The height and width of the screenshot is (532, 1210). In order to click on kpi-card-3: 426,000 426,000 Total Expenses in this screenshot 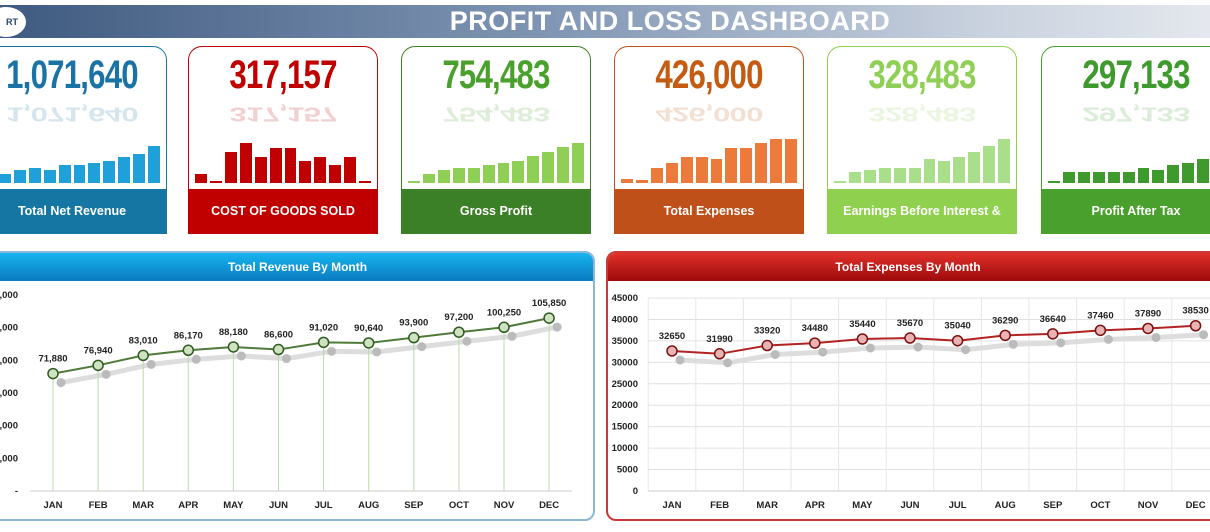, I will do `click(709, 140)`.